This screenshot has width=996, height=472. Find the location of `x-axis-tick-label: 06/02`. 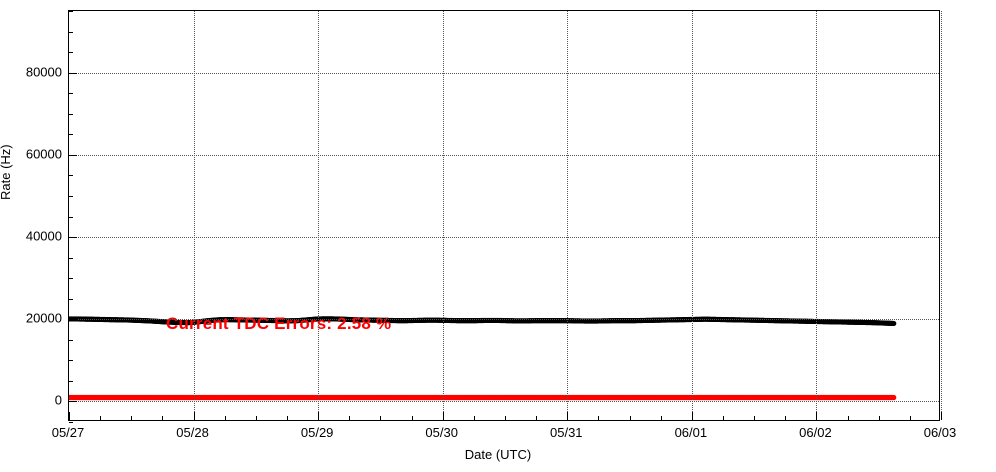

x-axis-tick-label: 06/02 is located at coordinates (815, 432).